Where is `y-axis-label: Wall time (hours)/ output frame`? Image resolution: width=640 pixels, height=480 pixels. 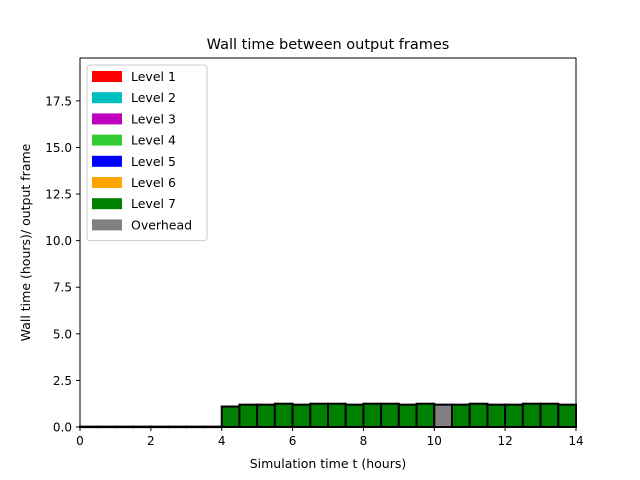 y-axis-label: Wall time (hours)/ output frame is located at coordinates (25, 242).